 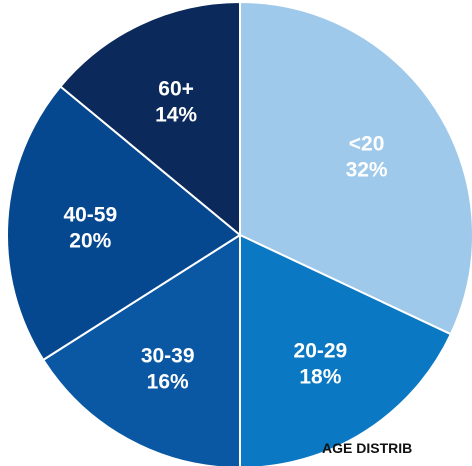 I want to click on slice-percent-label: 16%, so click(x=168, y=381).